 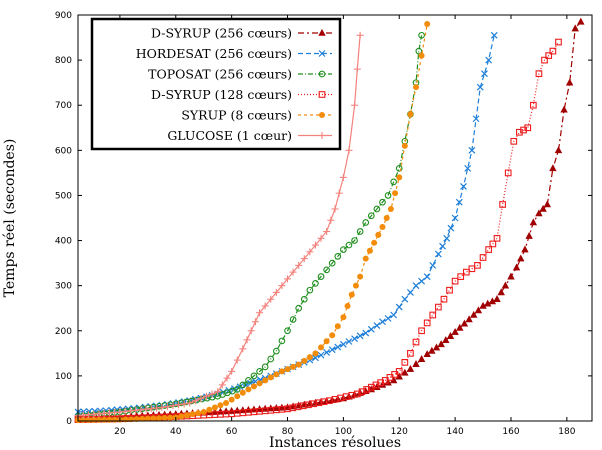 I want to click on y-tick-label: 300, so click(x=63, y=287).